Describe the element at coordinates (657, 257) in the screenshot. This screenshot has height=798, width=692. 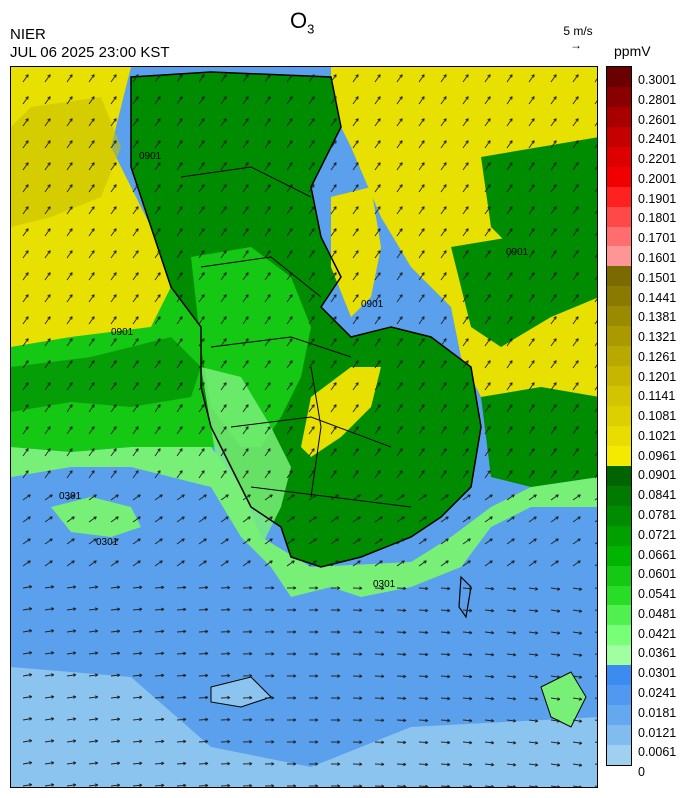
I see `color-bar-label: 0.1601` at that location.